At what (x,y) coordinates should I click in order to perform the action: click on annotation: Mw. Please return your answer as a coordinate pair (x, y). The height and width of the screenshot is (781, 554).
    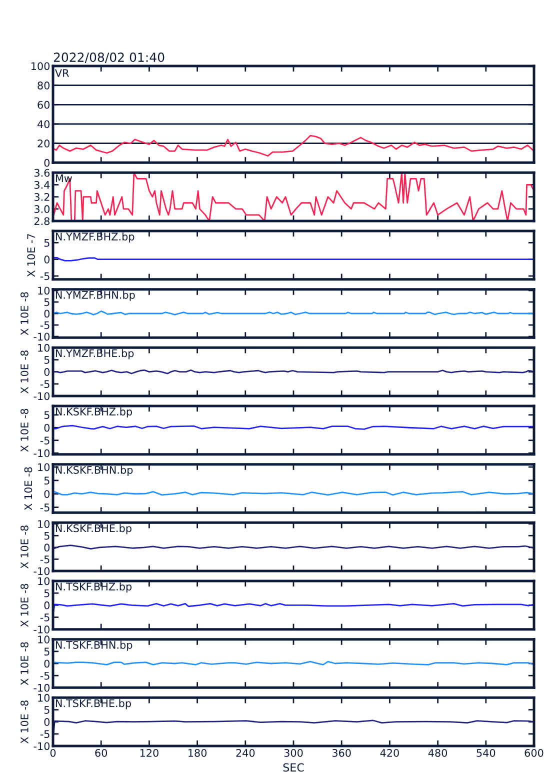
    Looking at the image, I should click on (64, 178).